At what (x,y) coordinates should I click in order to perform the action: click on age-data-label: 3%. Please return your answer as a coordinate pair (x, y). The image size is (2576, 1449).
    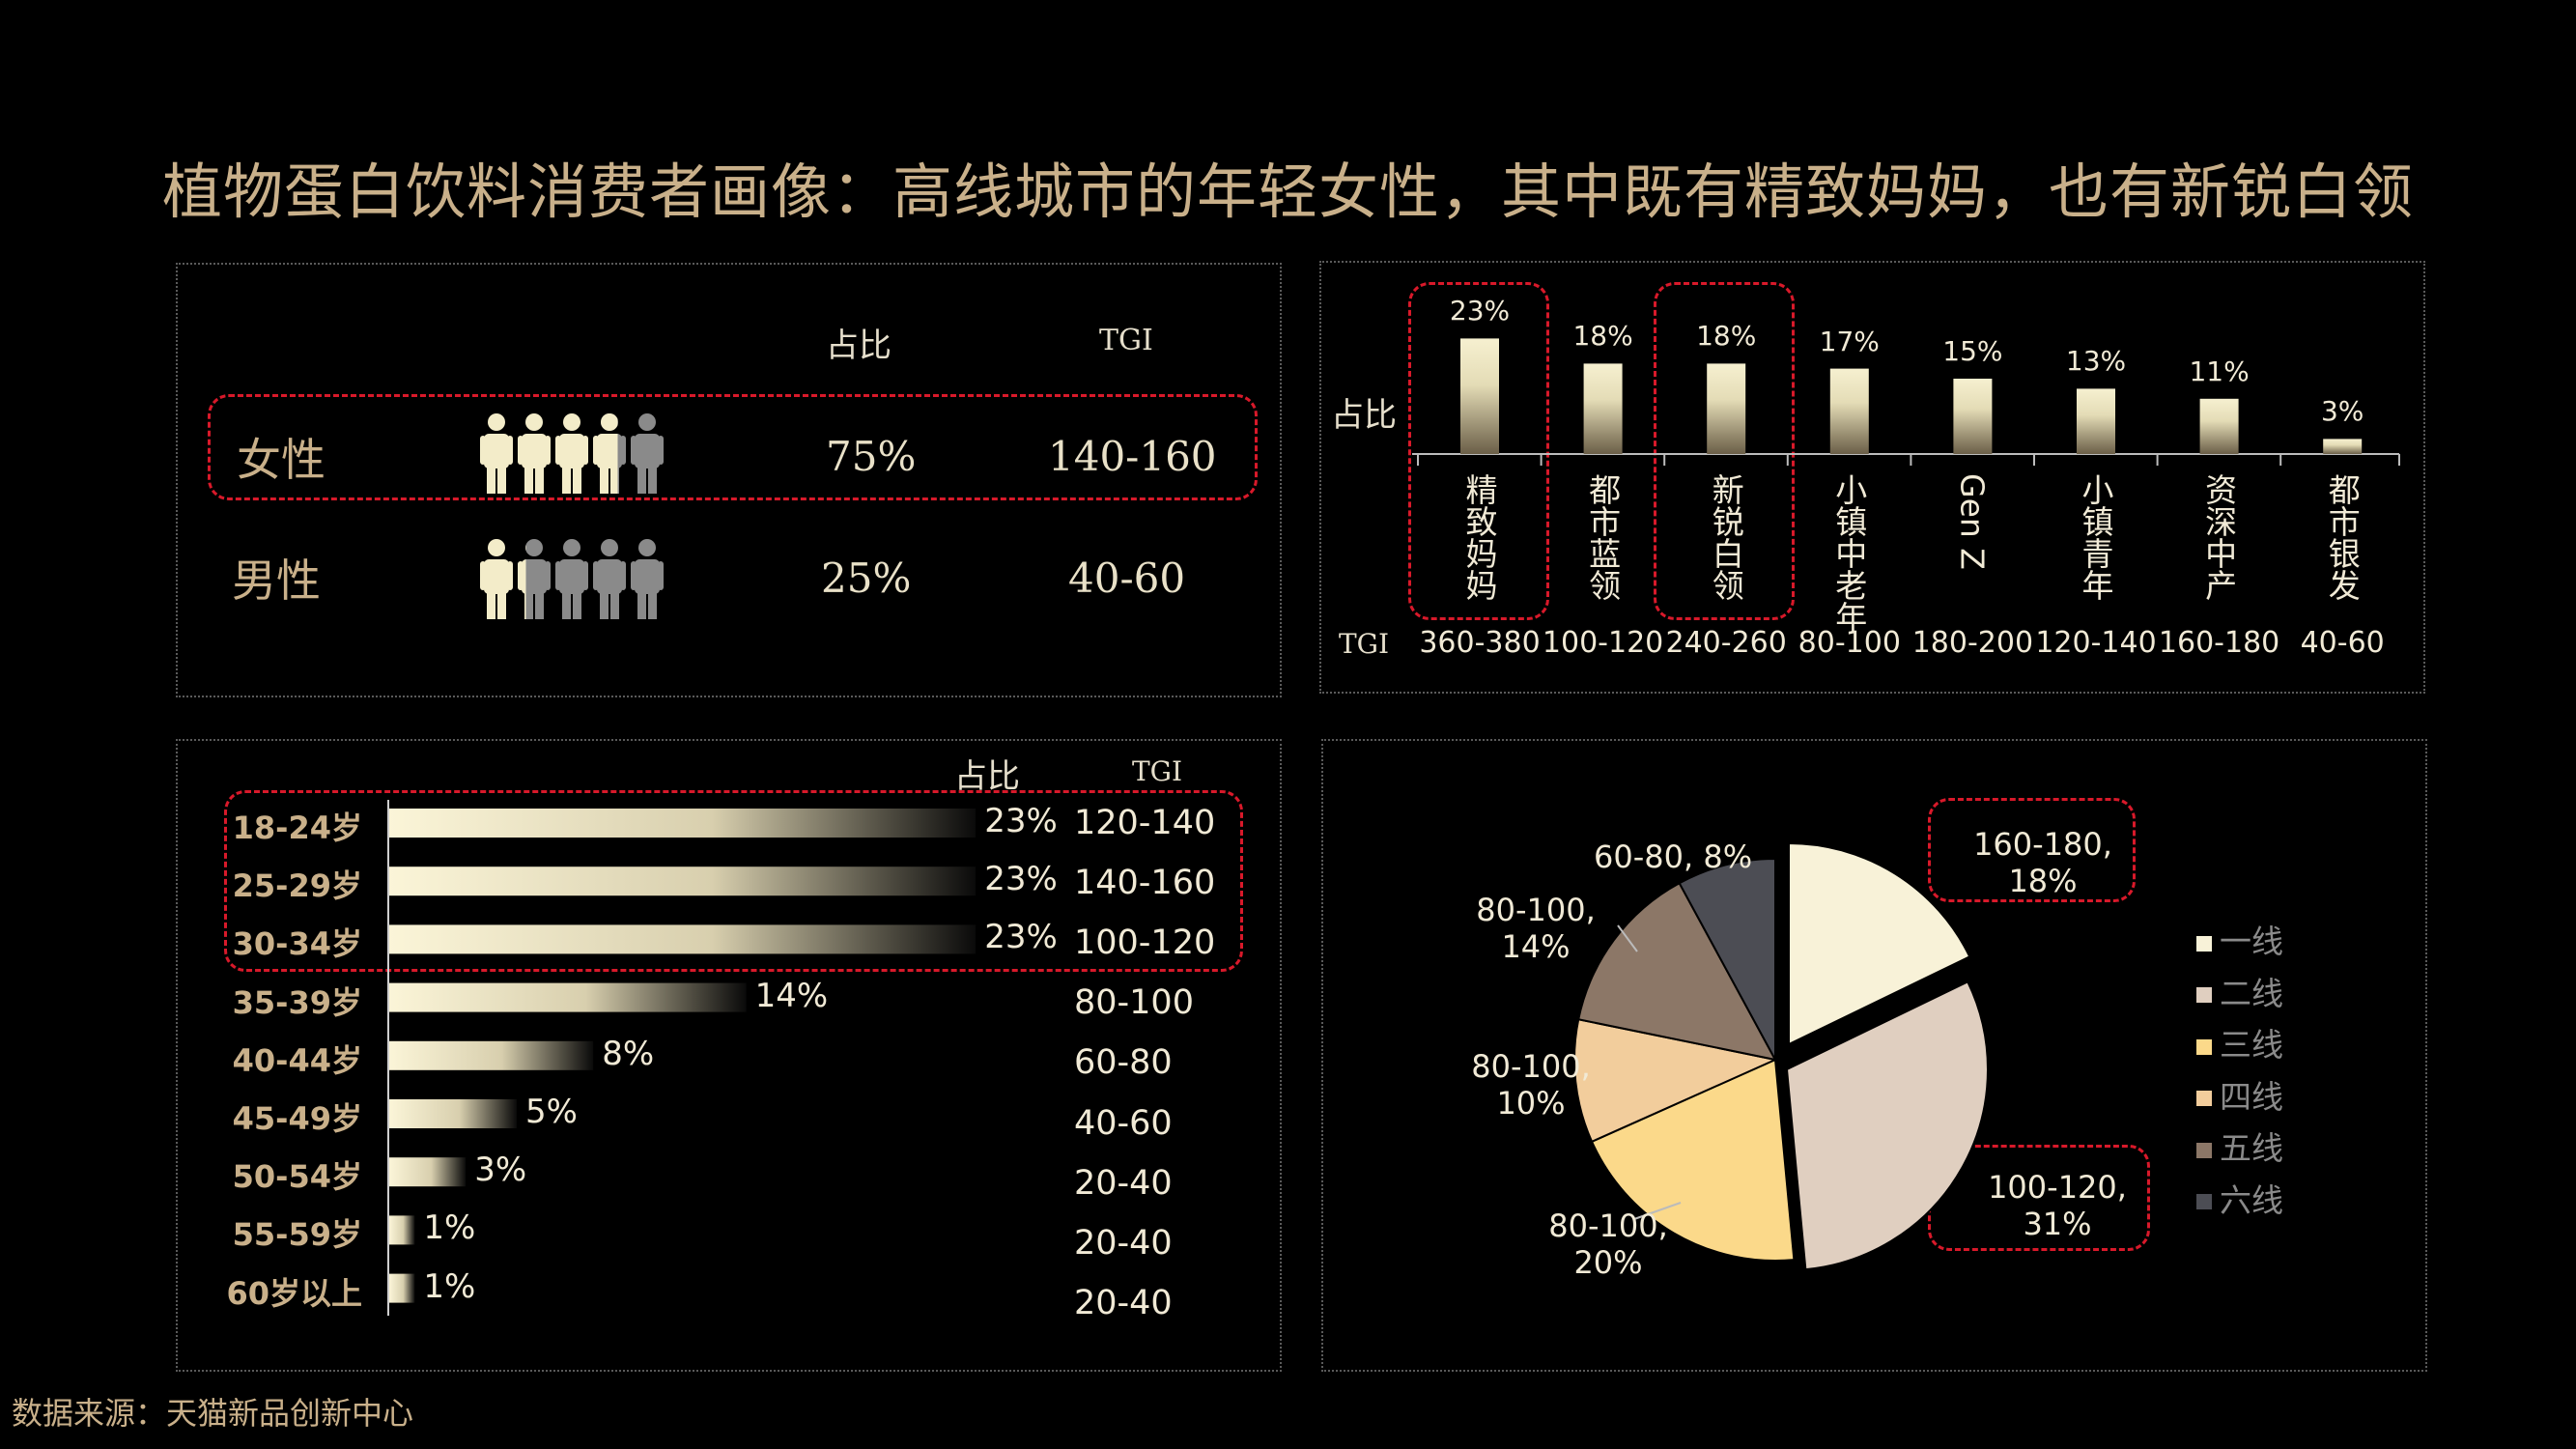
    Looking at the image, I should click on (500, 1170).